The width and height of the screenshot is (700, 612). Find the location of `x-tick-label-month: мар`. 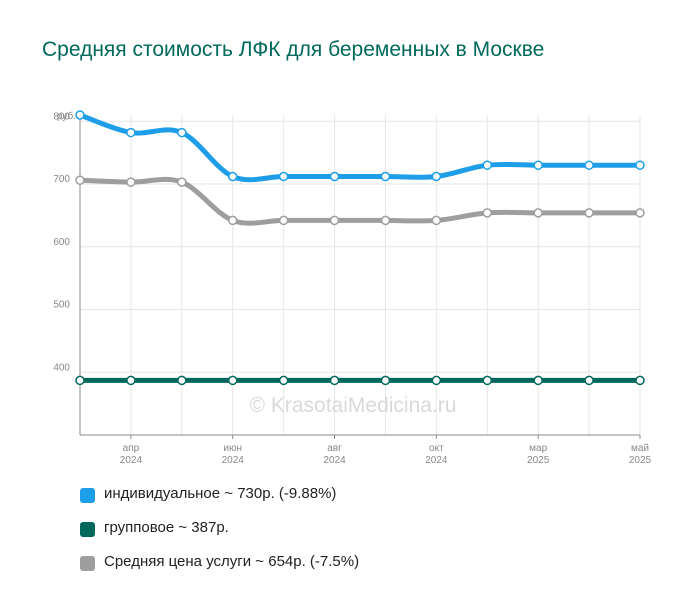

x-tick-label-month: мар is located at coordinates (538, 448).